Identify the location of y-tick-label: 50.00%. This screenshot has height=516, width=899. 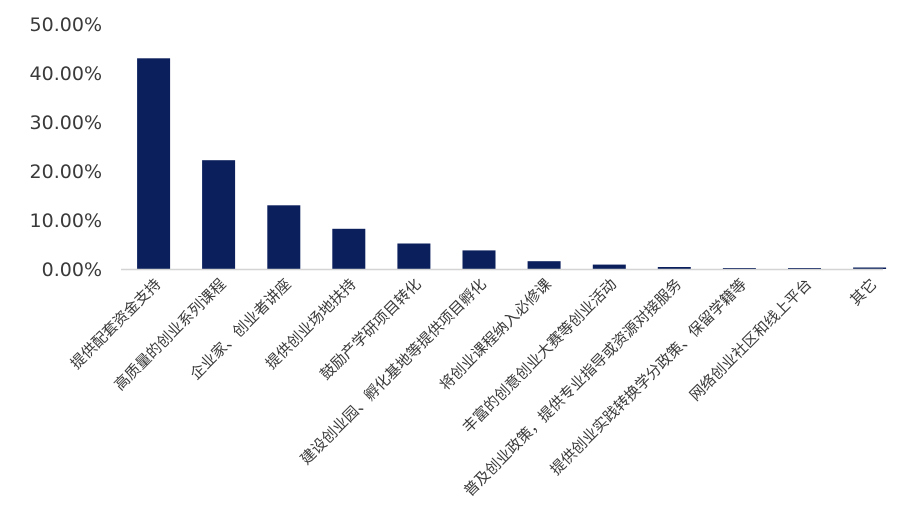
(66, 25).